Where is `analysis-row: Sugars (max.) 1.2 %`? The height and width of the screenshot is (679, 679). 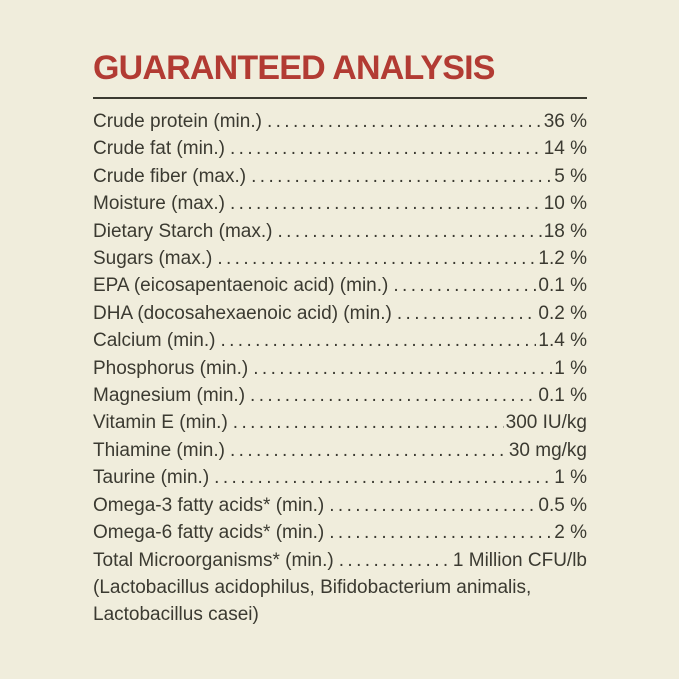 analysis-row: Sugars (max.) 1.2 % is located at coordinates (340, 258).